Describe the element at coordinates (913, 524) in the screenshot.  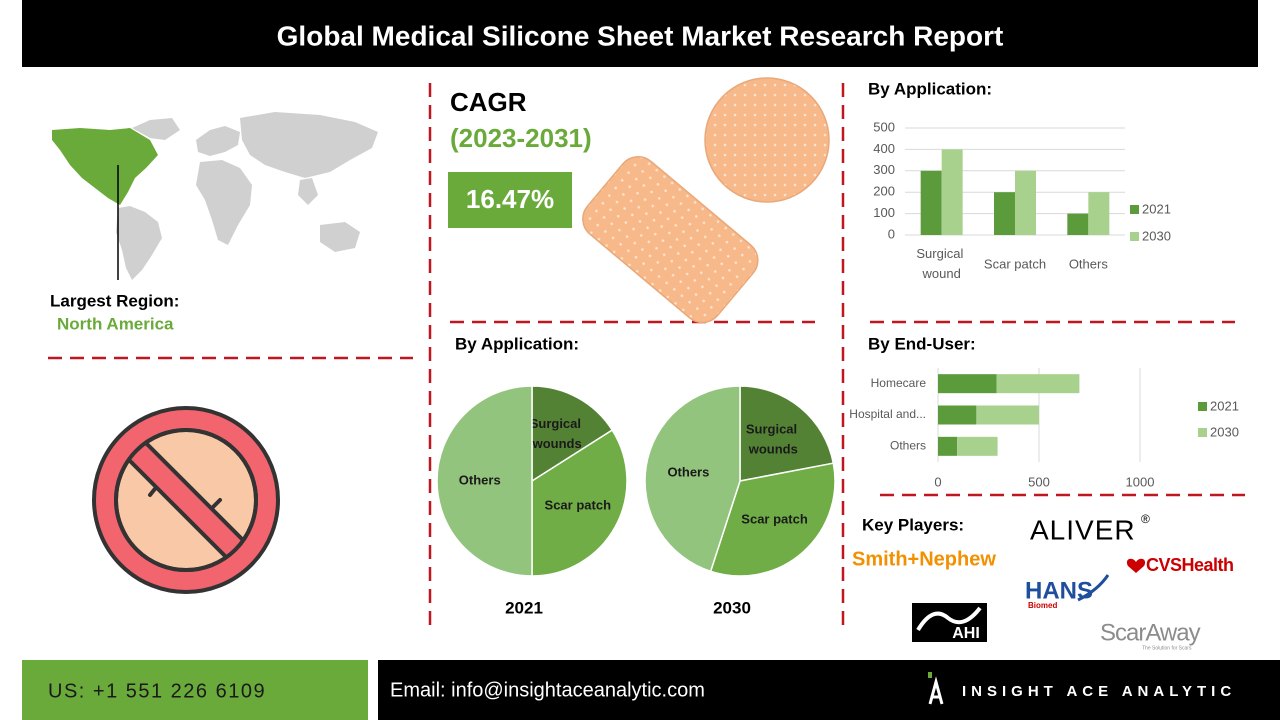
I see `key-players-title: Key Players:` at that location.